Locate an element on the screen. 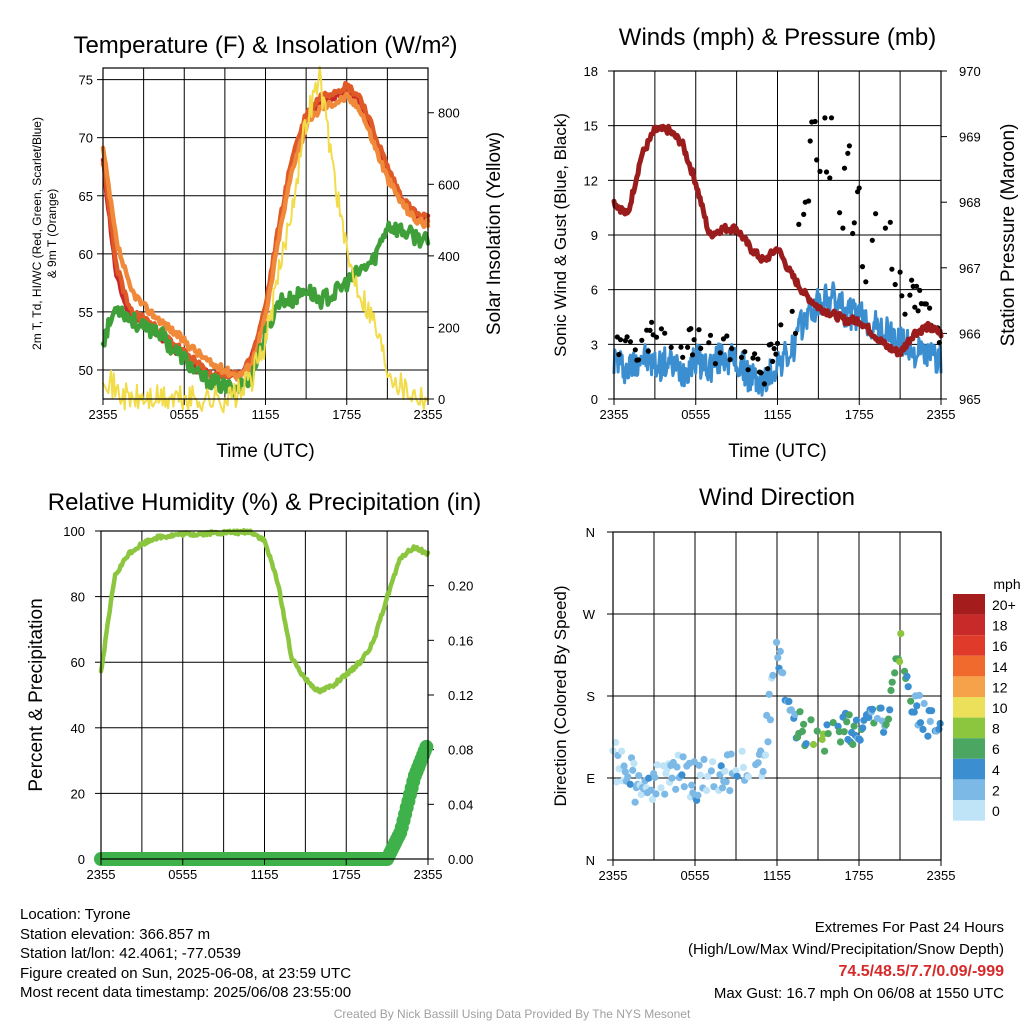 The image size is (1024, 1024). x-tick-label: 0555 is located at coordinates (695, 414).